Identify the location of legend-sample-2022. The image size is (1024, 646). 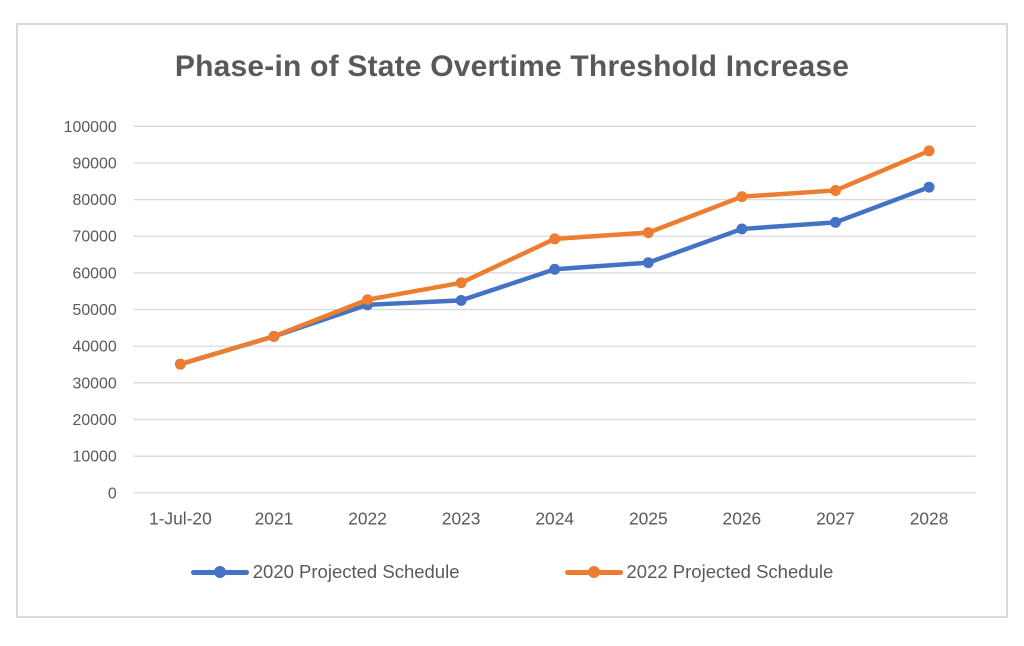
(593, 572).